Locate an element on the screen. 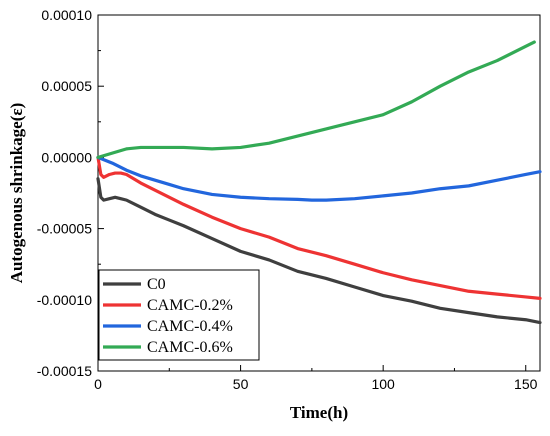  y-tick-label: 0.00010 is located at coordinates (66, 15).